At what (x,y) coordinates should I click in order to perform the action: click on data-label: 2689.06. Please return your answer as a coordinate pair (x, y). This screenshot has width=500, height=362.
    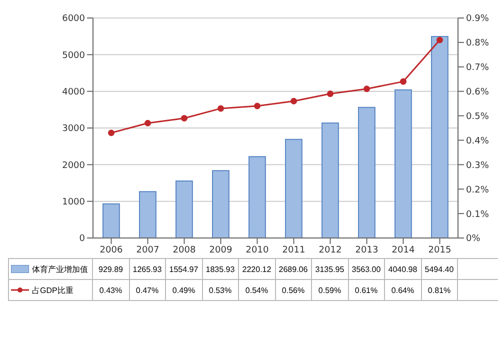
    Looking at the image, I should click on (294, 269).